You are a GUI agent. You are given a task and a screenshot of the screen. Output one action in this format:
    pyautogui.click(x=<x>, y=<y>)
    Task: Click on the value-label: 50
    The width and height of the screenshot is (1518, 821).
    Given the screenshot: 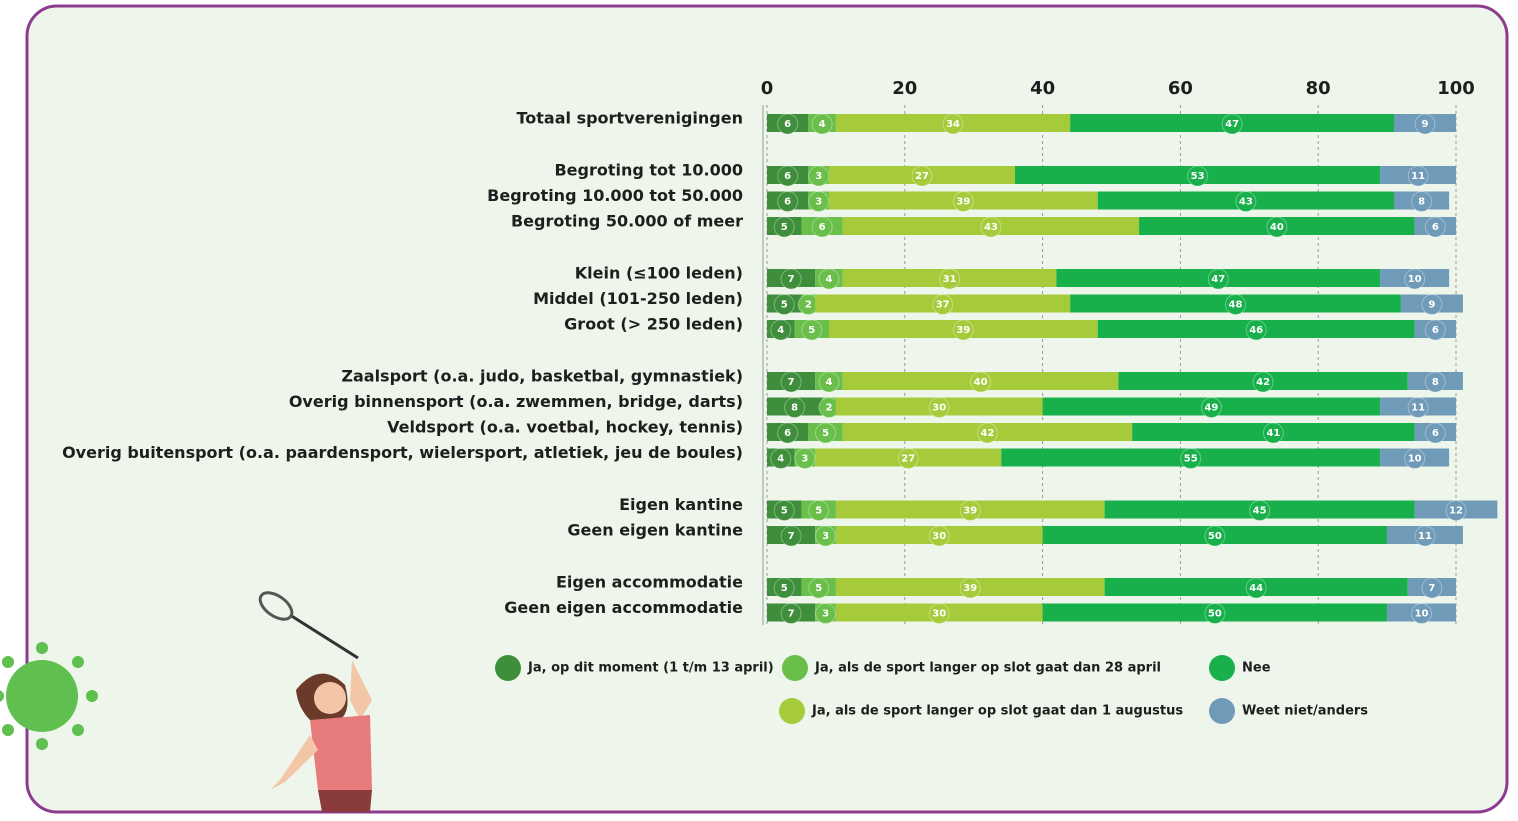 What is the action you would take?
    pyautogui.click(x=1215, y=536)
    